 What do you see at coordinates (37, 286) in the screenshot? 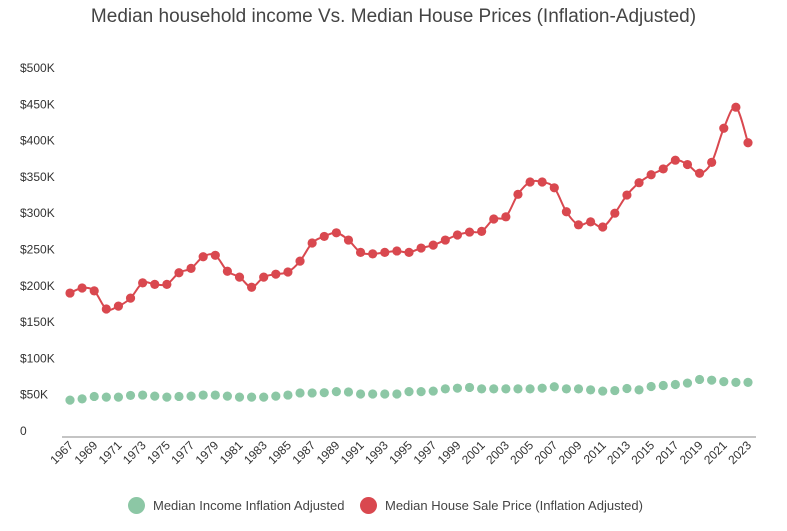
I see `y-tick-label: $200K` at bounding box center [37, 286].